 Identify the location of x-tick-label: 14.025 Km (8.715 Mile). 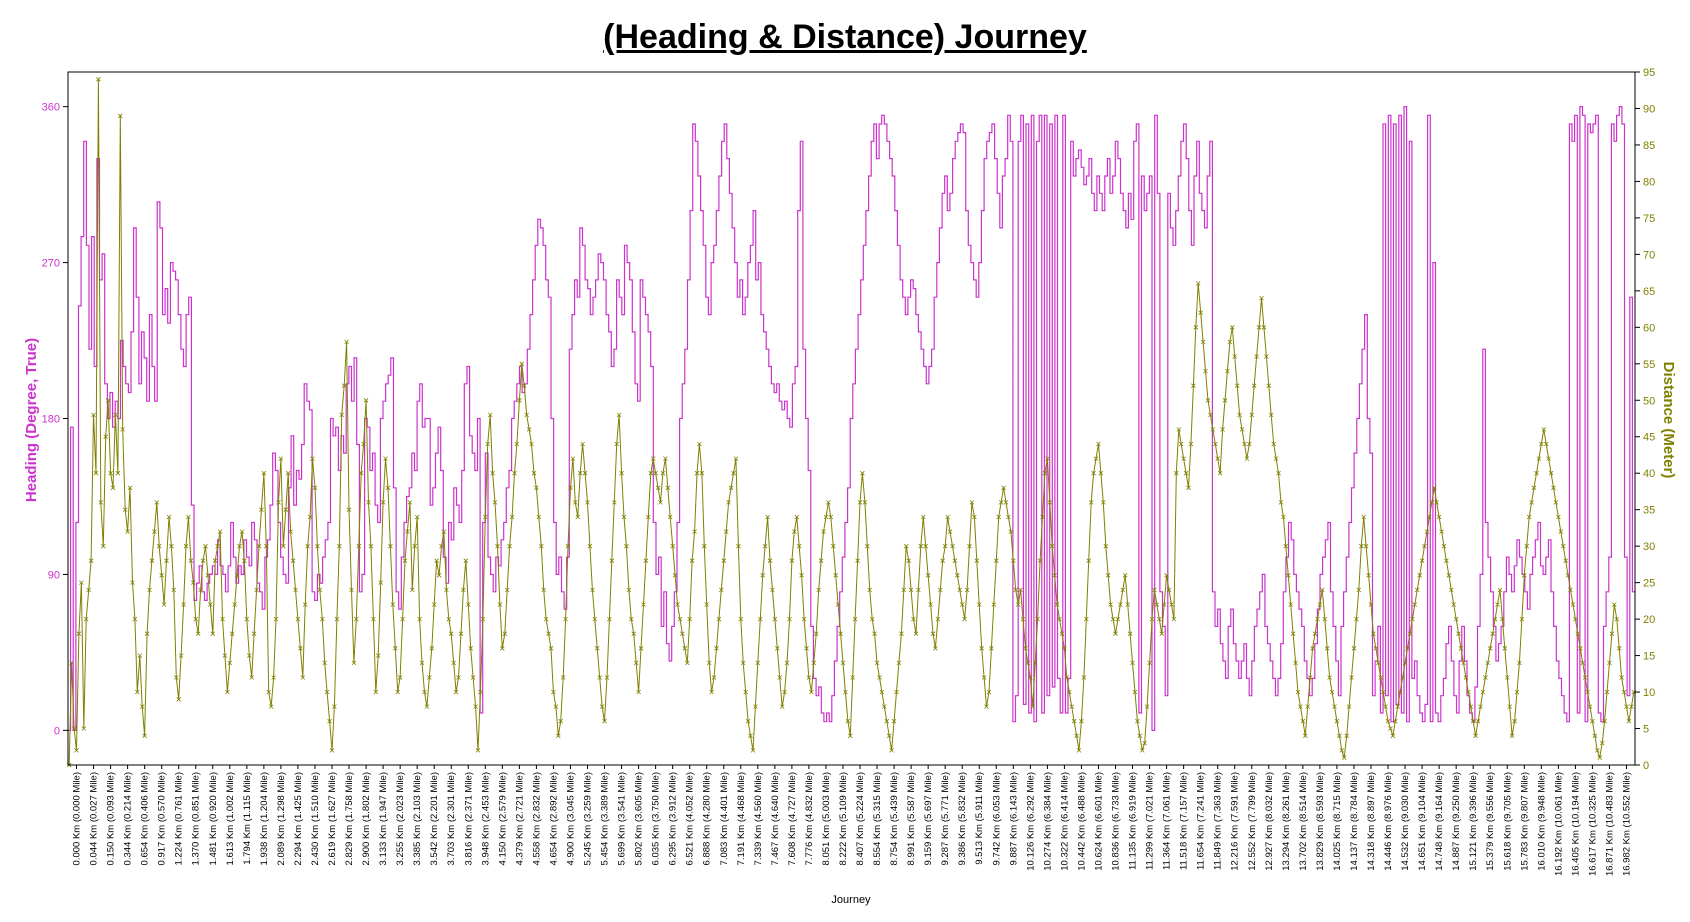
(1337, 821).